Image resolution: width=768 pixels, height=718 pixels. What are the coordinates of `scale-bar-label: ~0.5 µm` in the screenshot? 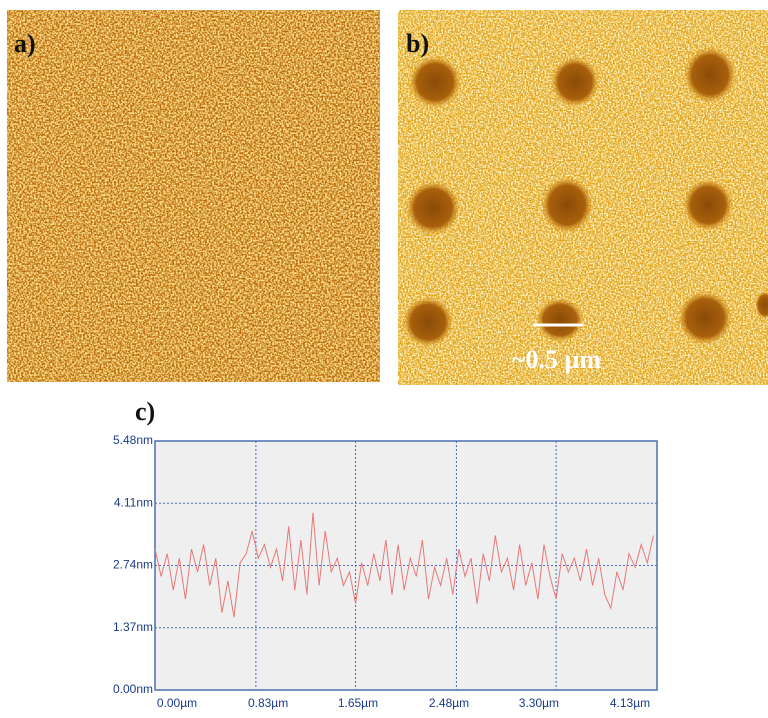 It's located at (557, 359).